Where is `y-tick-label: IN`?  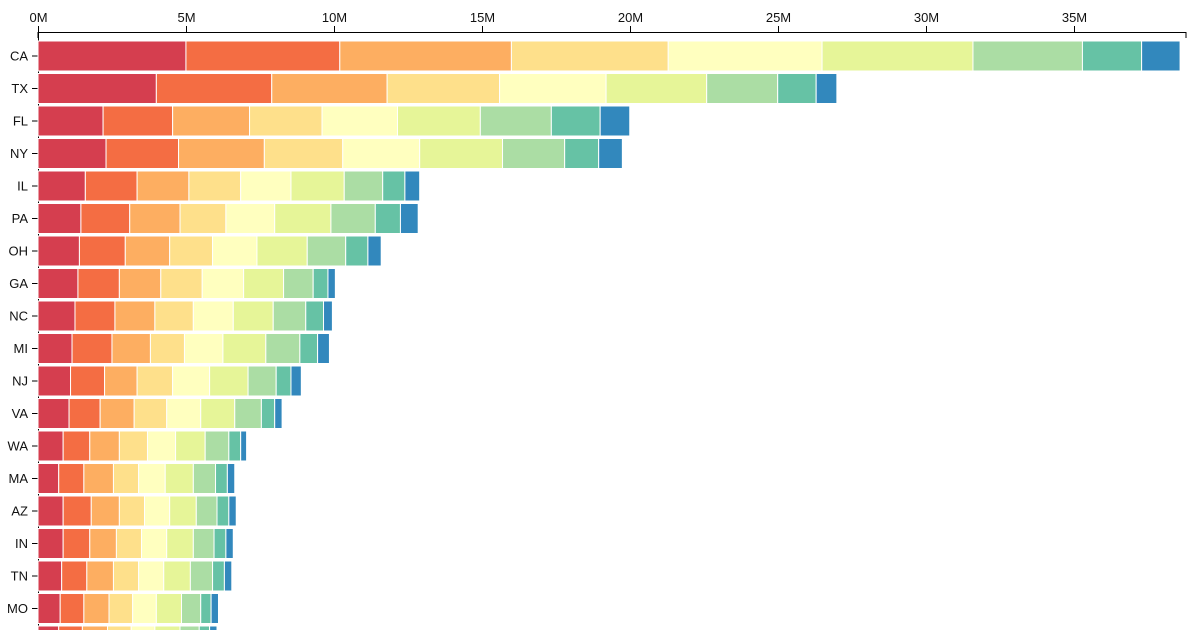
y-tick-label: IN is located at coordinates (21, 543).